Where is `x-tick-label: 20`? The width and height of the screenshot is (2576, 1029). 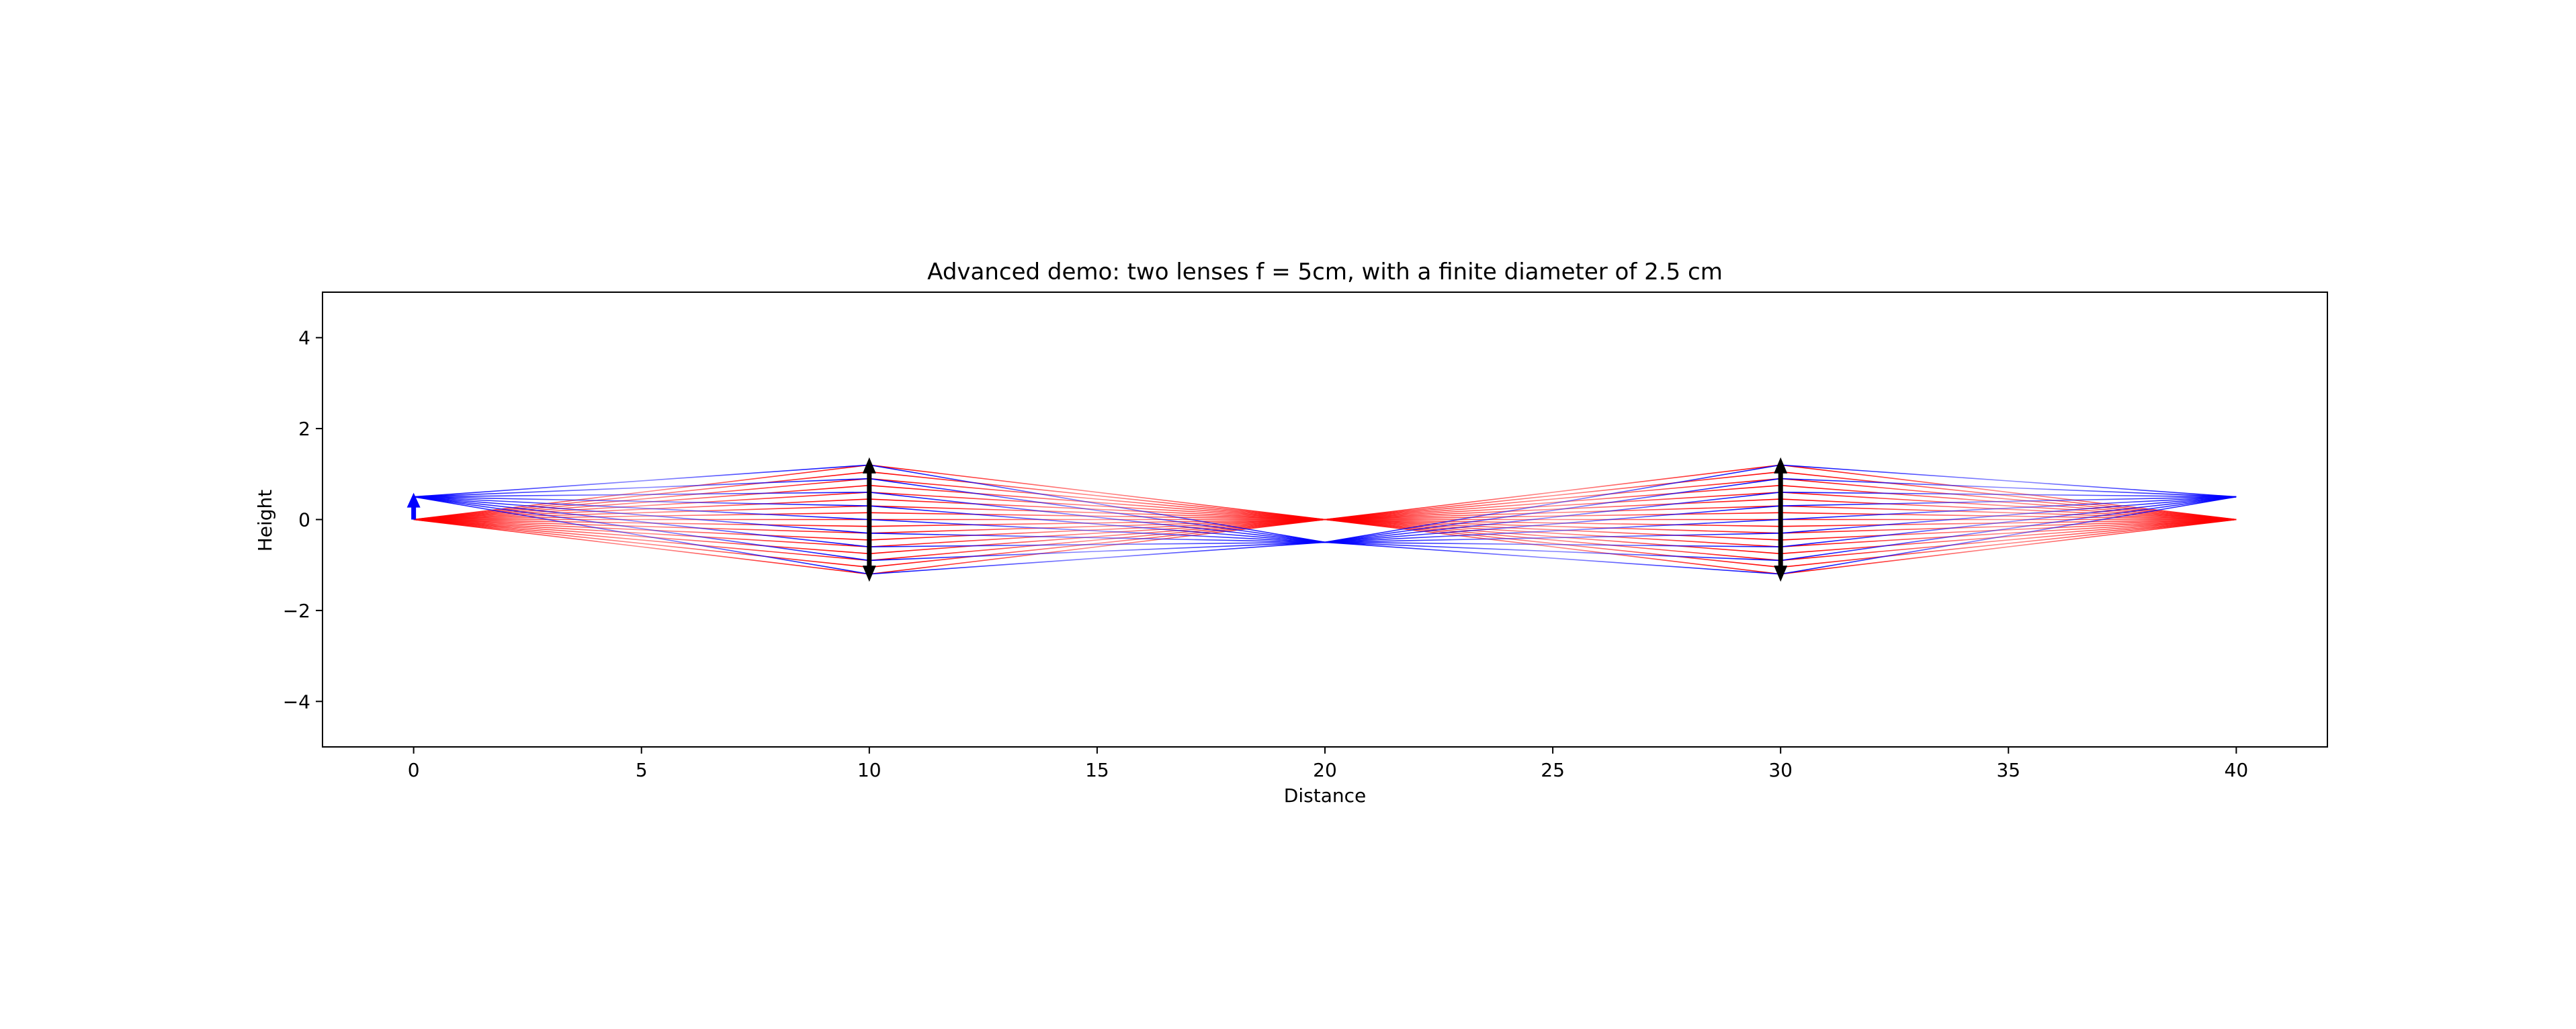
x-tick-label: 20 is located at coordinates (1325, 770).